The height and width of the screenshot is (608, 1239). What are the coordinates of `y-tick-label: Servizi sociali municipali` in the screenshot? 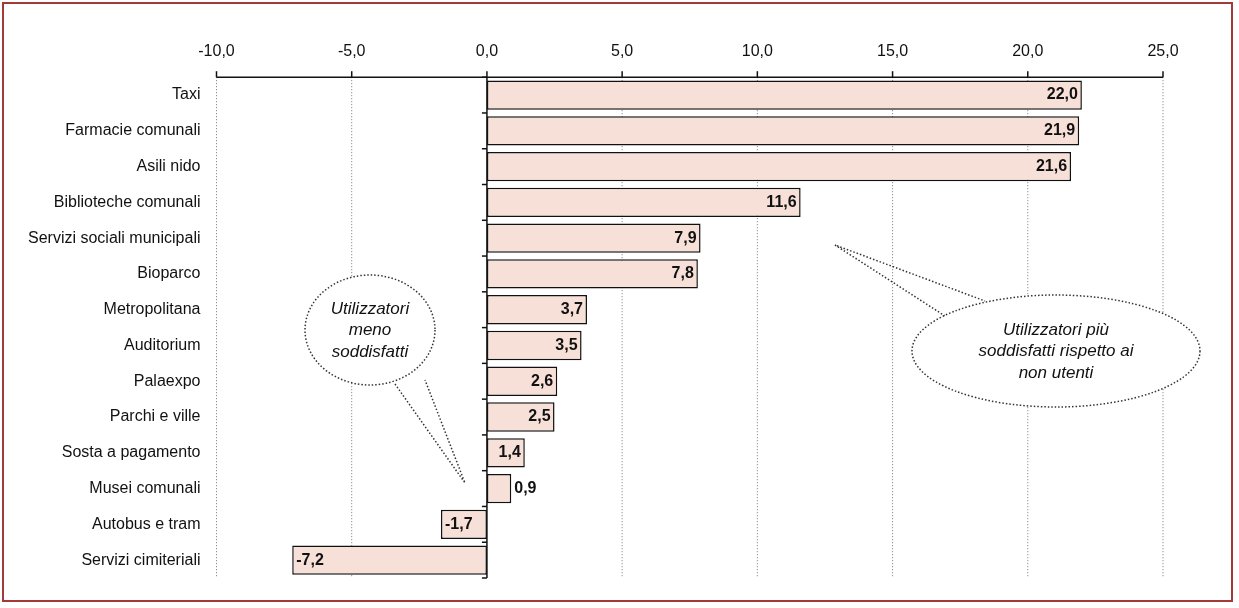 It's located at (114, 237).